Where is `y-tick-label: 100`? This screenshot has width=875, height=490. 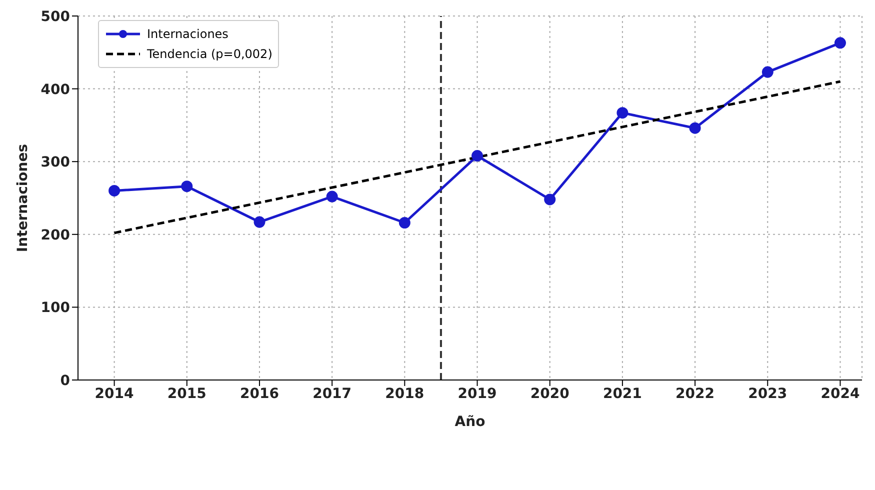
y-tick-label: 100 is located at coordinates (55, 308).